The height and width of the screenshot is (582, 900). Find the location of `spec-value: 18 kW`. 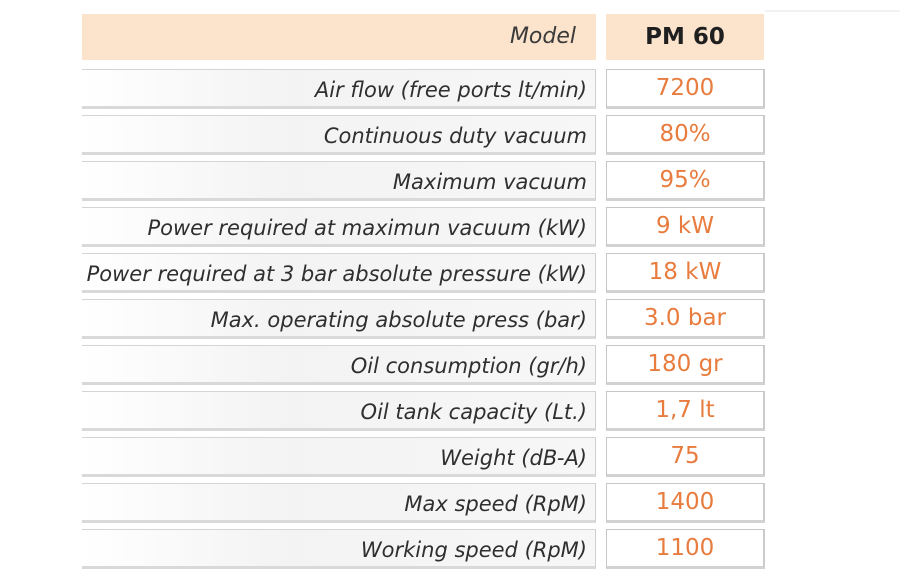

spec-value: 18 kW is located at coordinates (685, 273).